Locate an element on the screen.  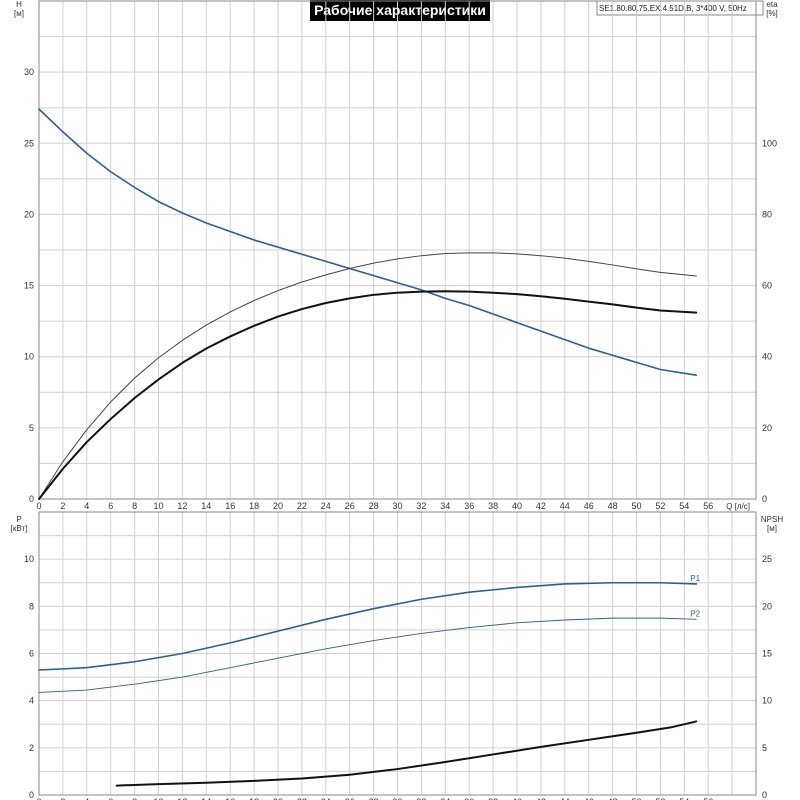
x-tick-label: 18 is located at coordinates (254, 506).